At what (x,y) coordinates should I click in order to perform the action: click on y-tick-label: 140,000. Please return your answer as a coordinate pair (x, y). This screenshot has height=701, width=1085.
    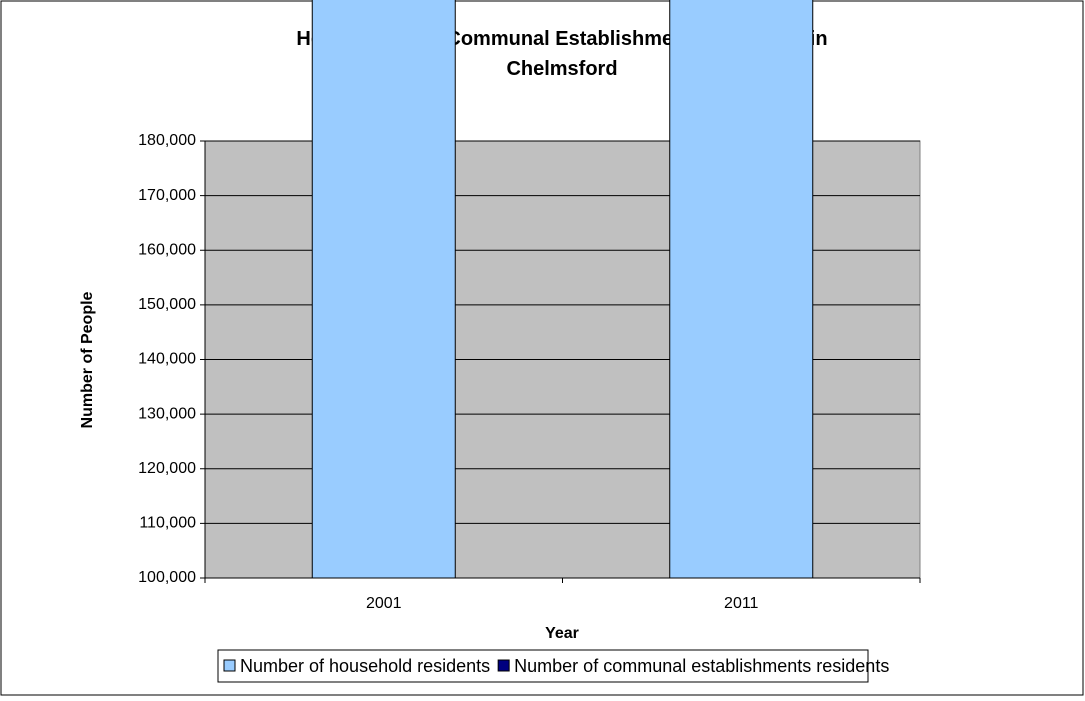
    Looking at the image, I should click on (167, 359).